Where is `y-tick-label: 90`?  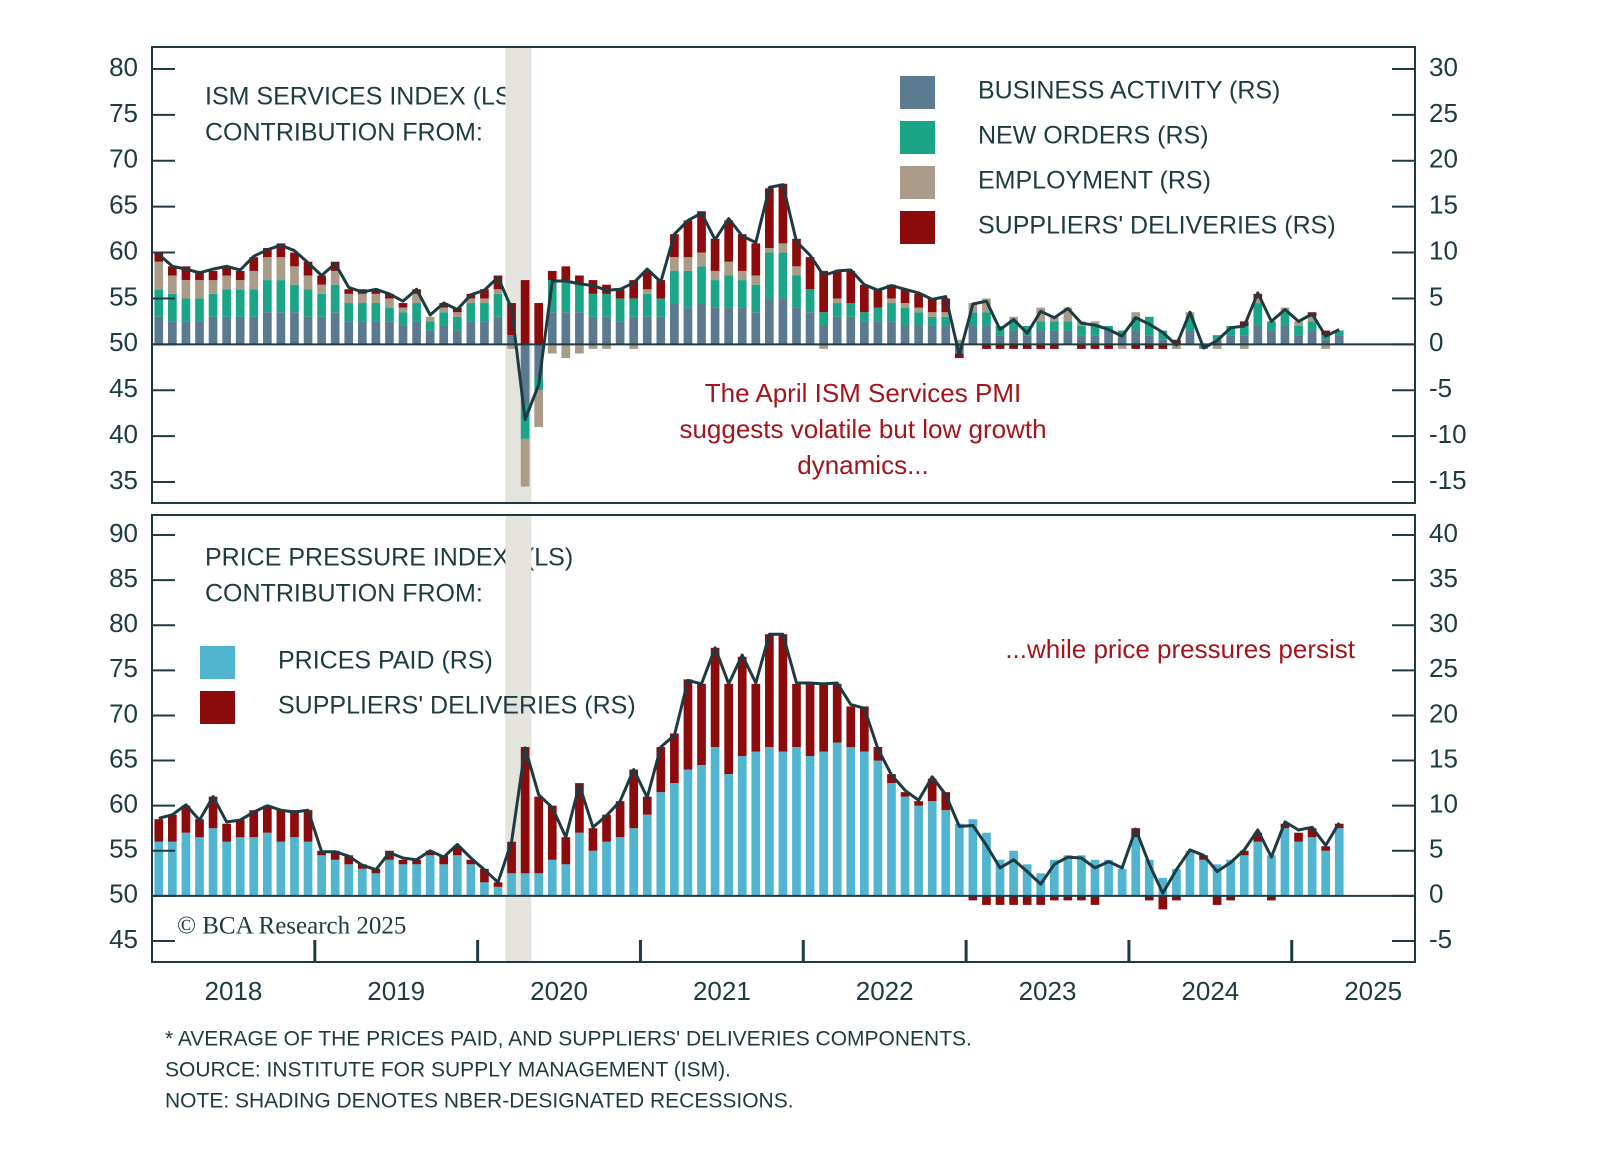
y-tick-label: 90 is located at coordinates (123, 533).